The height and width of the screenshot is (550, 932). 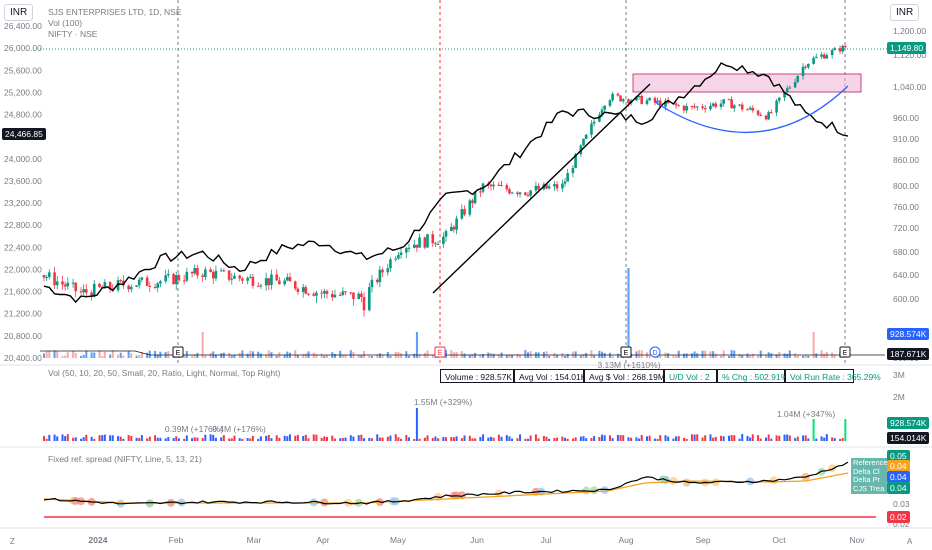 I want to click on auto-scale-icon: A, so click(x=910, y=541).